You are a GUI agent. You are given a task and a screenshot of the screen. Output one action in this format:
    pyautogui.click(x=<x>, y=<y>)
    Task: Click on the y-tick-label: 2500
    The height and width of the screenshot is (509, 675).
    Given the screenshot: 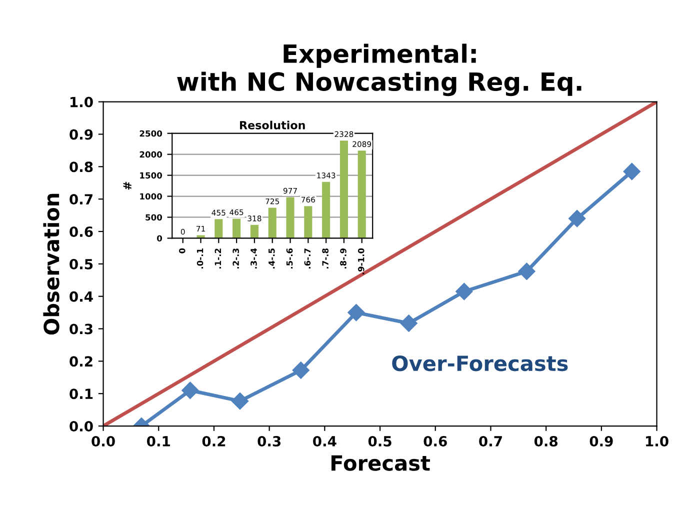 What is the action you would take?
    pyautogui.click(x=151, y=133)
    